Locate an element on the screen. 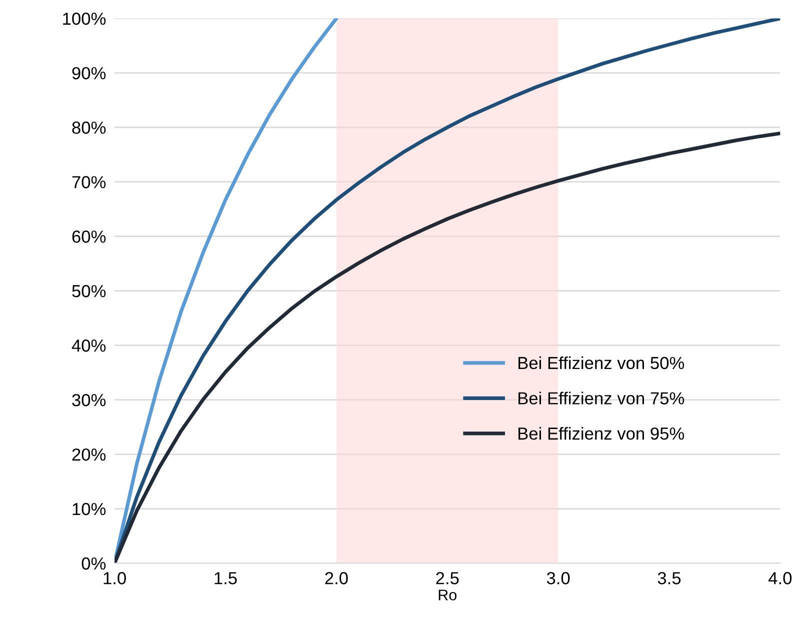  x-tick-label: 3.5 is located at coordinates (669, 578).